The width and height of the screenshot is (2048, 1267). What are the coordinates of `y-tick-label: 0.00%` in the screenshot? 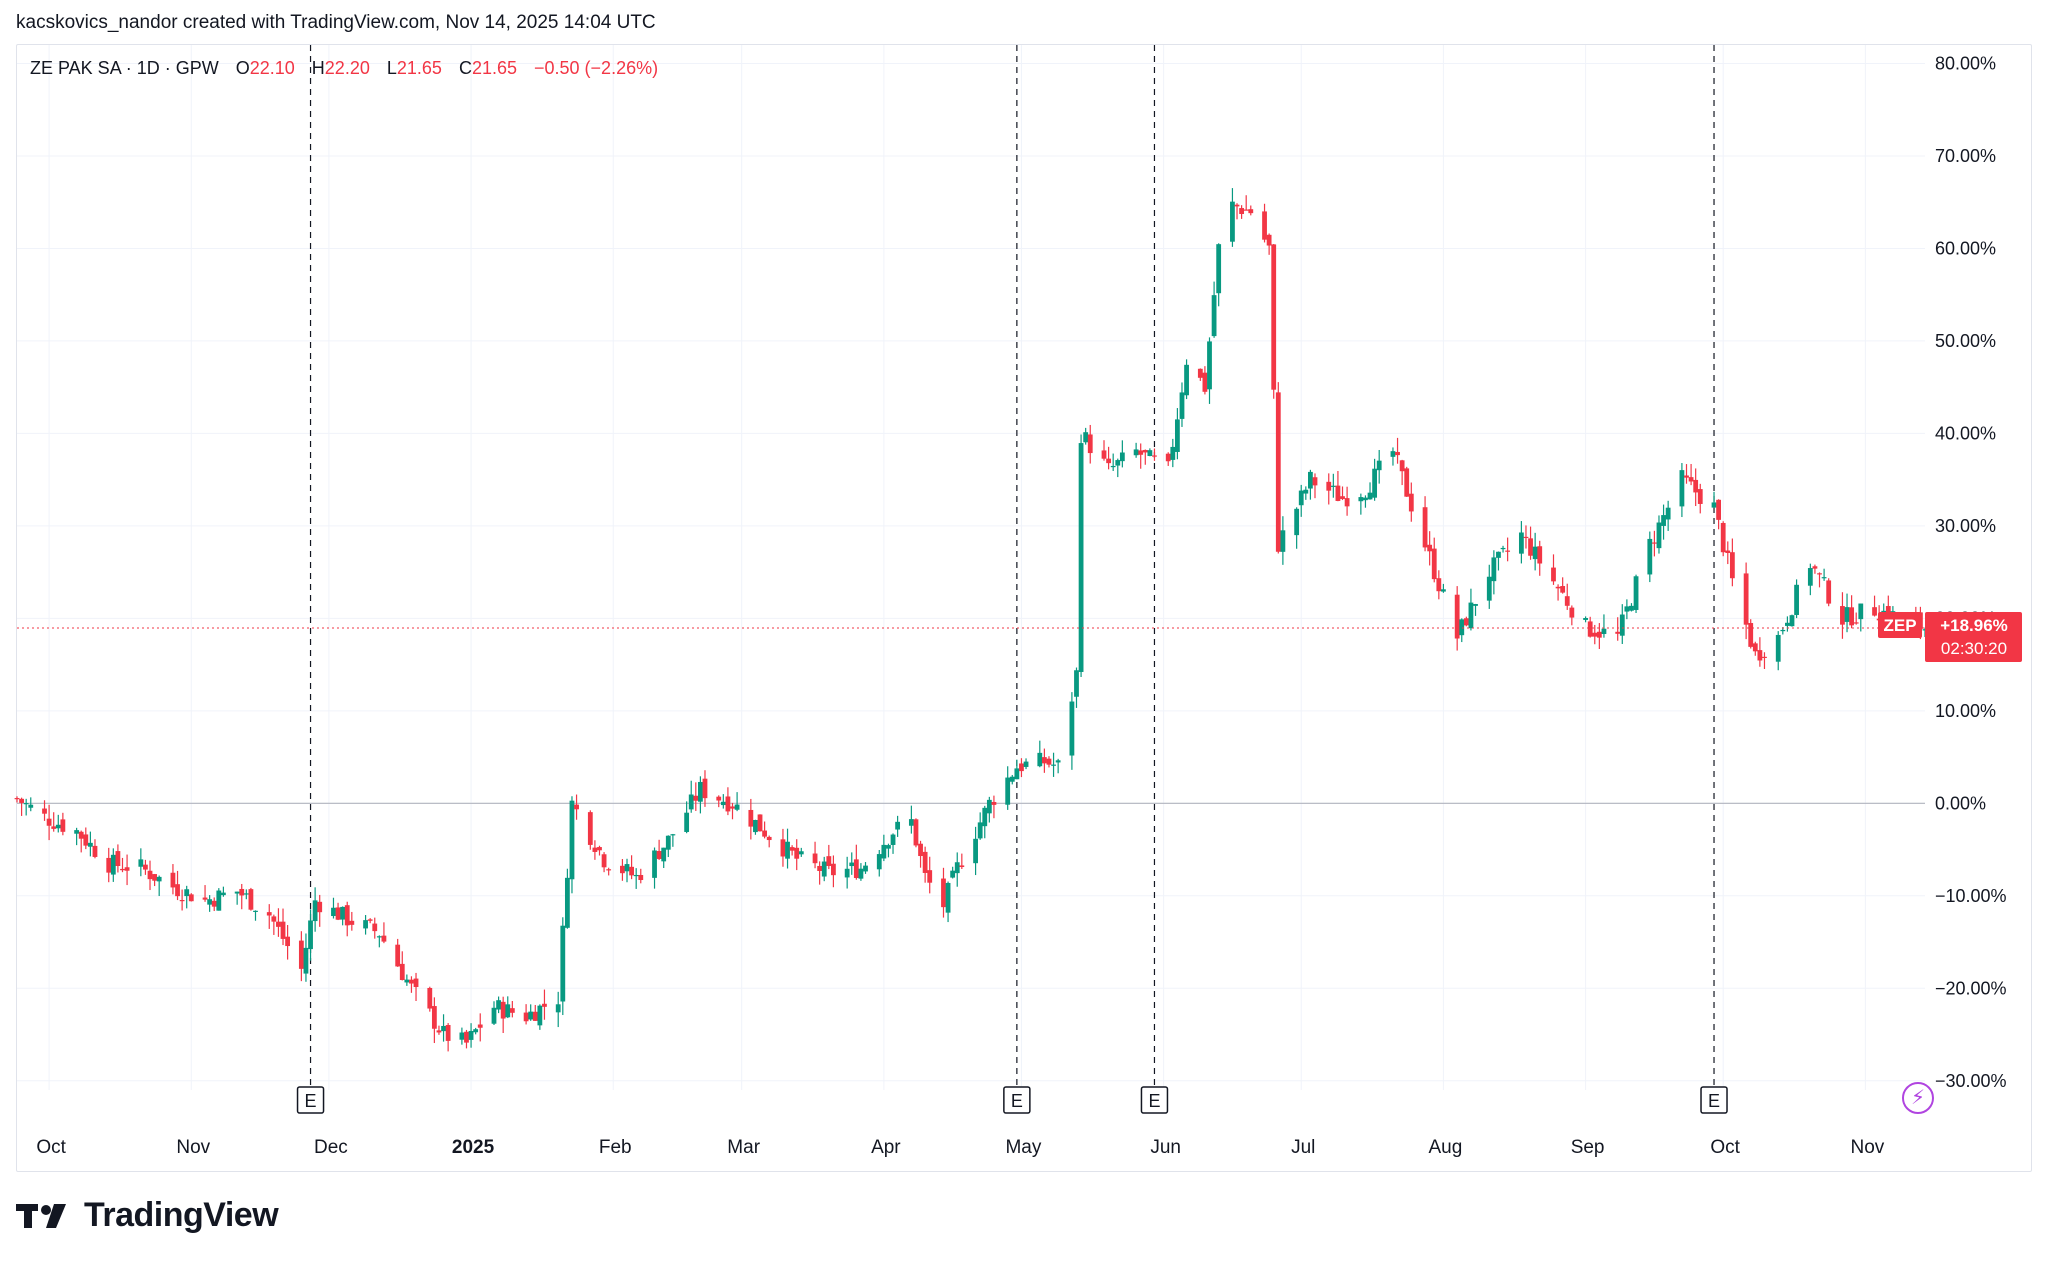 It's located at (1960, 803).